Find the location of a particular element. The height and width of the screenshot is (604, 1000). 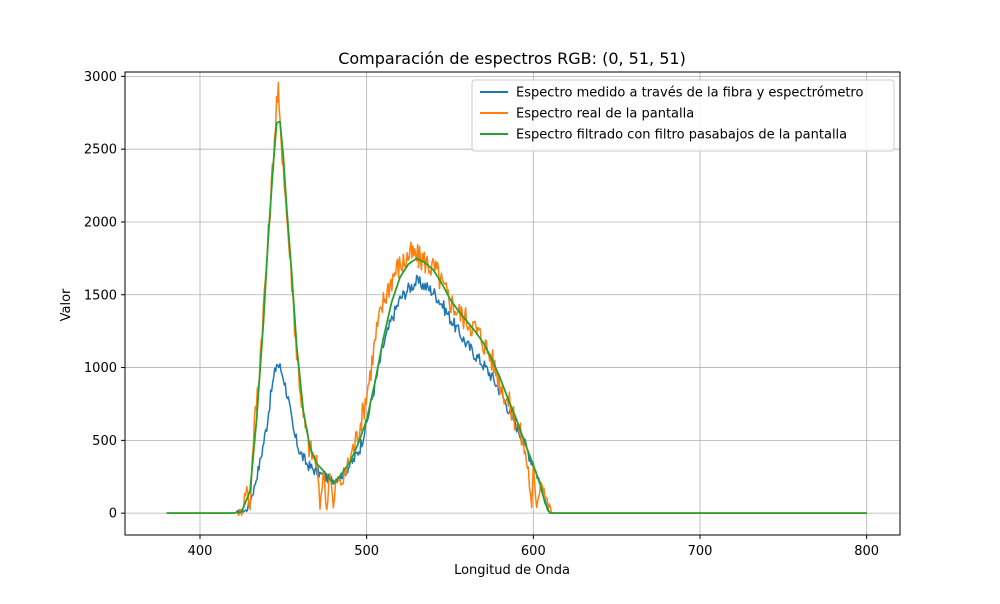

x-tick-label: 700 is located at coordinates (700, 551).